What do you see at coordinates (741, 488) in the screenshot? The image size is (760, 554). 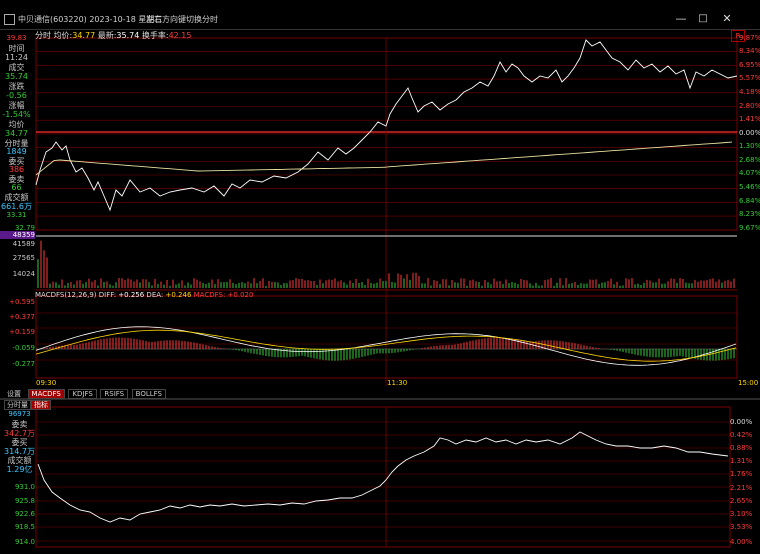 I see `bottom-right-axis-5: 2.21%` at bounding box center [741, 488].